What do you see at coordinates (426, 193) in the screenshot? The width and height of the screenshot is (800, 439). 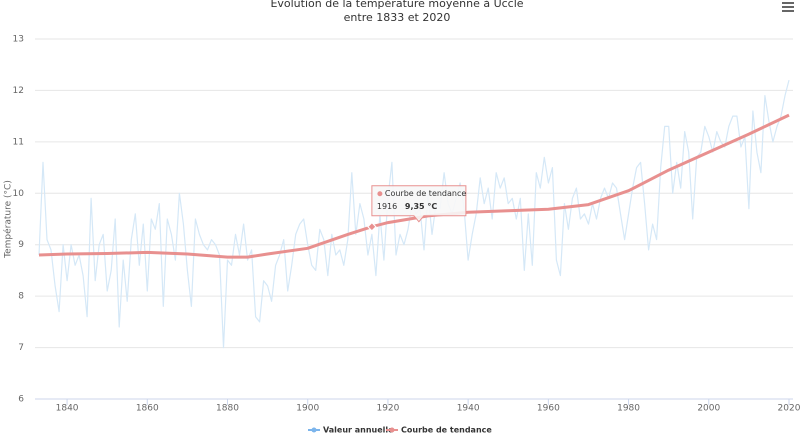 I see `tooltip-series: Courbe de tendance` at bounding box center [426, 193].